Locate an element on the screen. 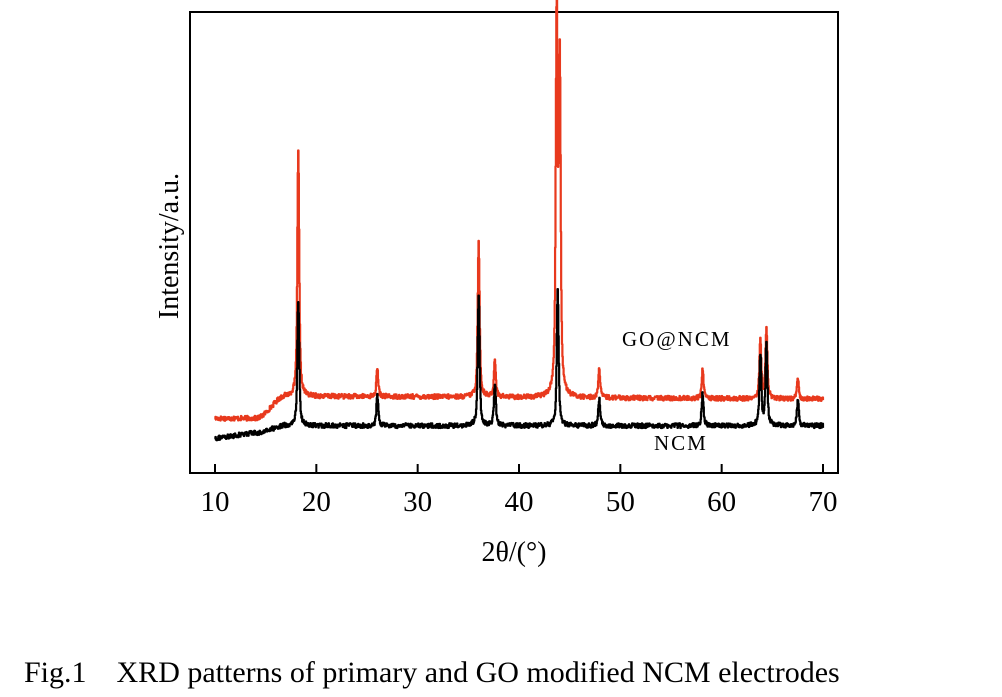 This screenshot has height=697, width=1002. x-tick-labels: 10 20 30 40 50 60 70 is located at coordinates (519, 502).